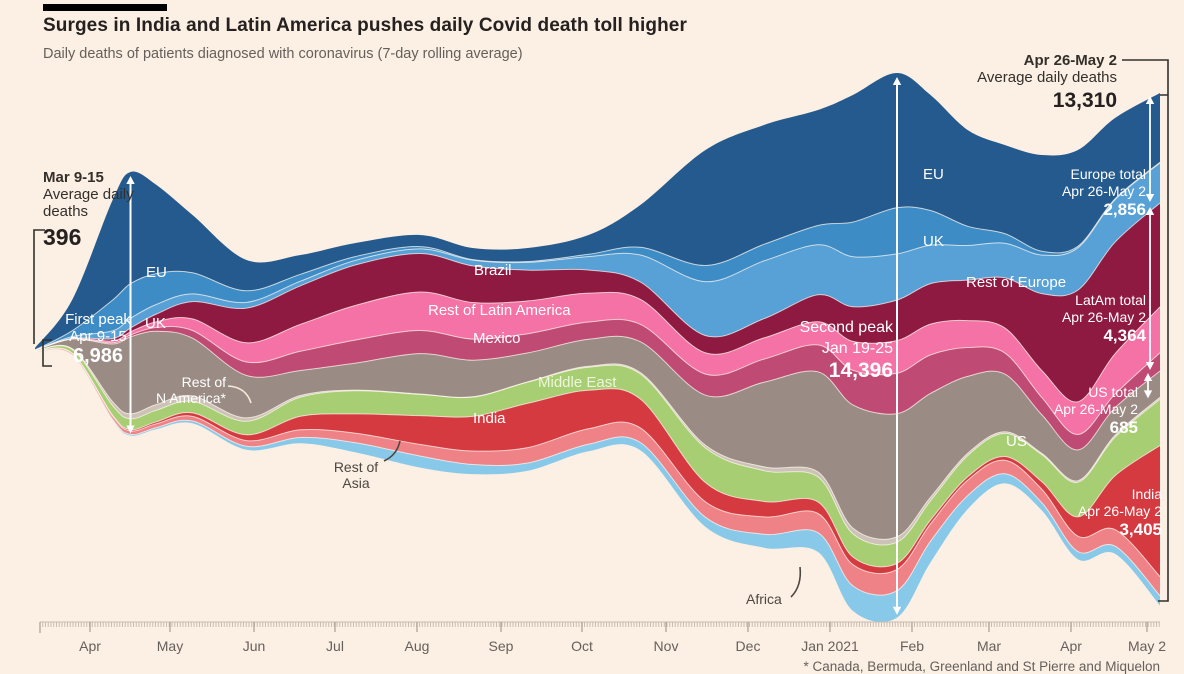  What do you see at coordinates (1016, 282) in the screenshot?
I see `band-label-rest-europe: Rest of Europe` at bounding box center [1016, 282].